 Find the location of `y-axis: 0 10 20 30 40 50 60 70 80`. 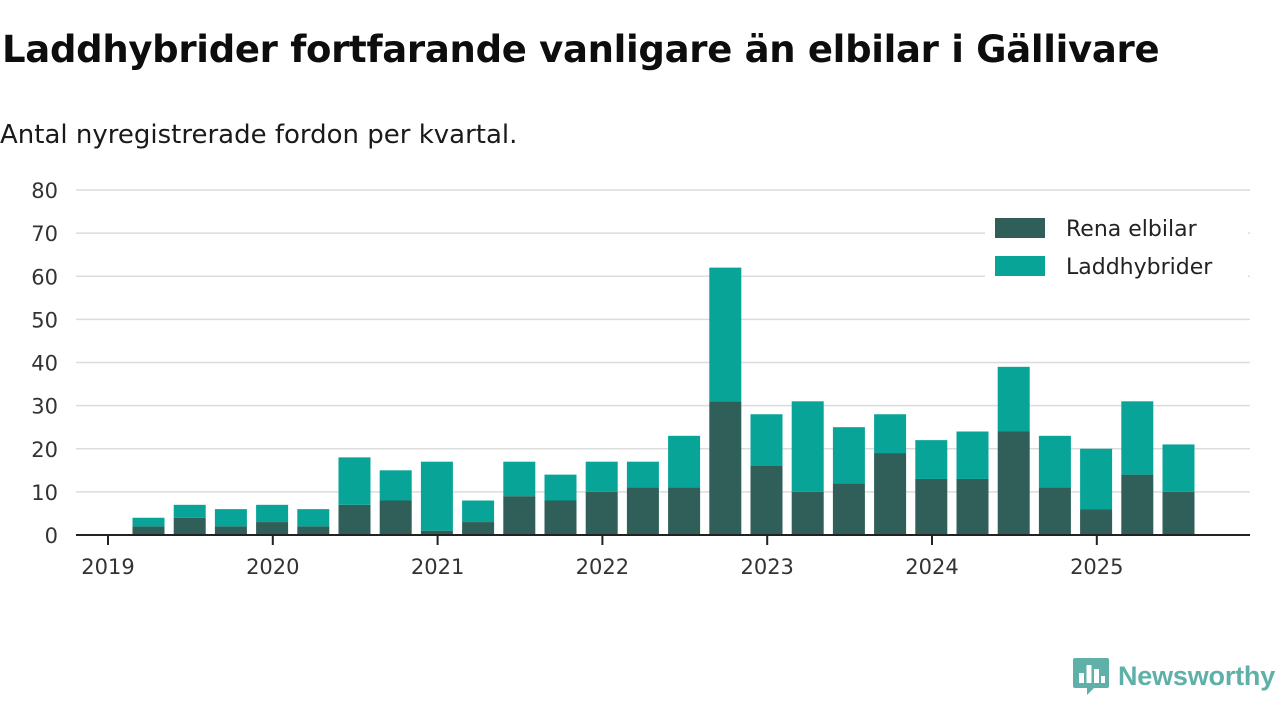

y-axis: 0 10 20 30 40 50 60 70 80 is located at coordinates (44, 363).